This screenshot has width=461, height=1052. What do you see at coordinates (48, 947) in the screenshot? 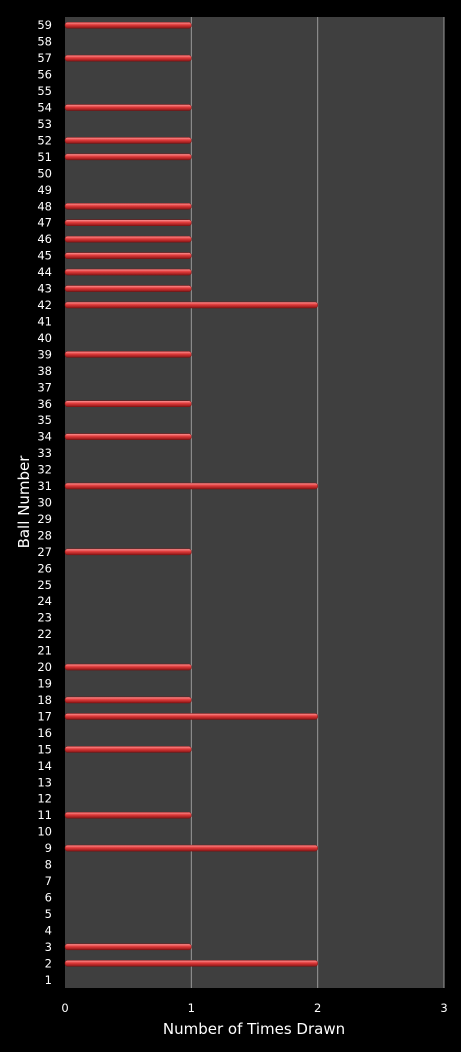
I see `y-tick-label: 3` at bounding box center [48, 947].